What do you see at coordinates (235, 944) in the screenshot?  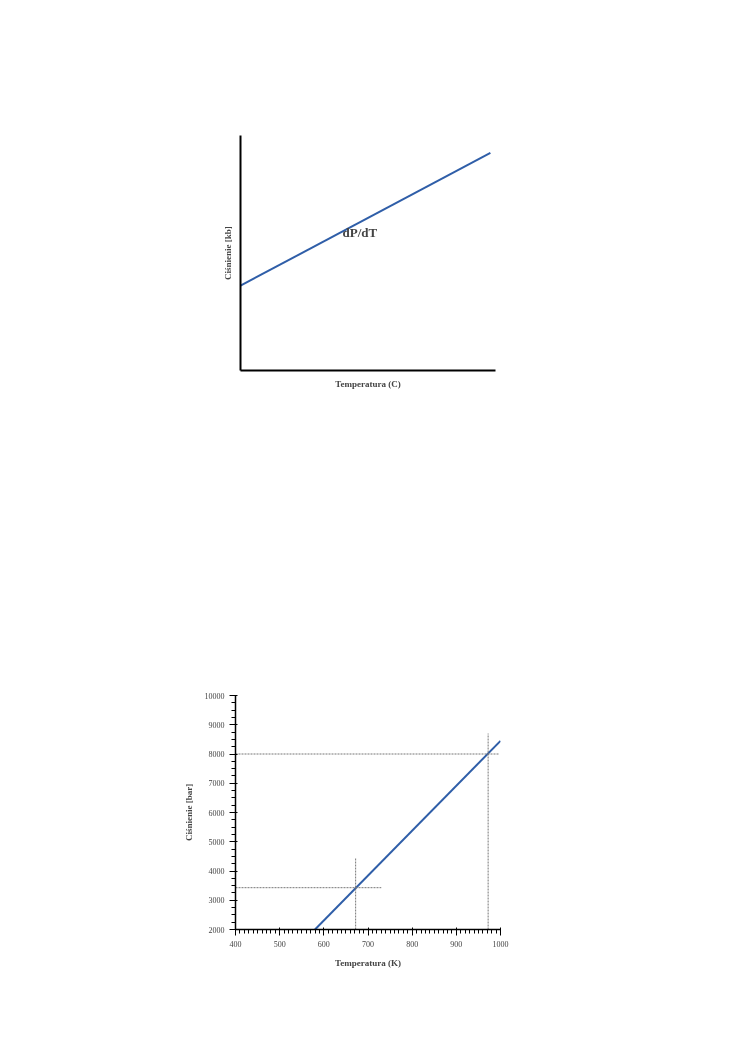 I see `x-tick-label: 400` at bounding box center [235, 944].